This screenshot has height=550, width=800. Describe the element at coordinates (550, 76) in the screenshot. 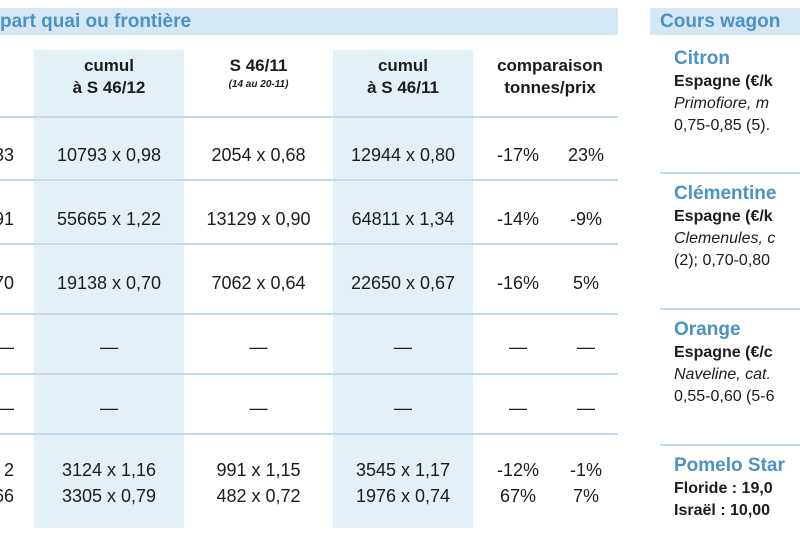

I see `column-header-comparaison: comparaison tonnes/prix` at that location.